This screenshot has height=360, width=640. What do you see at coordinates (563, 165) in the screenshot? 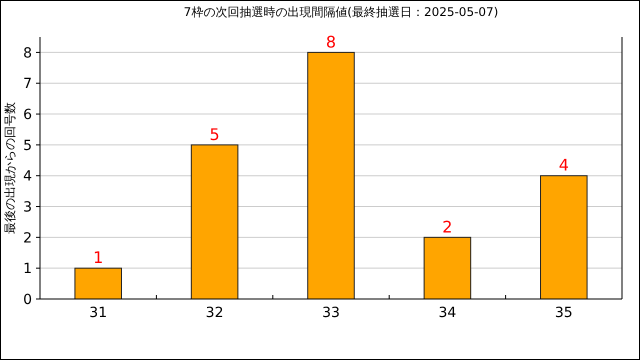
I see `data-label: 4` at bounding box center [563, 165].